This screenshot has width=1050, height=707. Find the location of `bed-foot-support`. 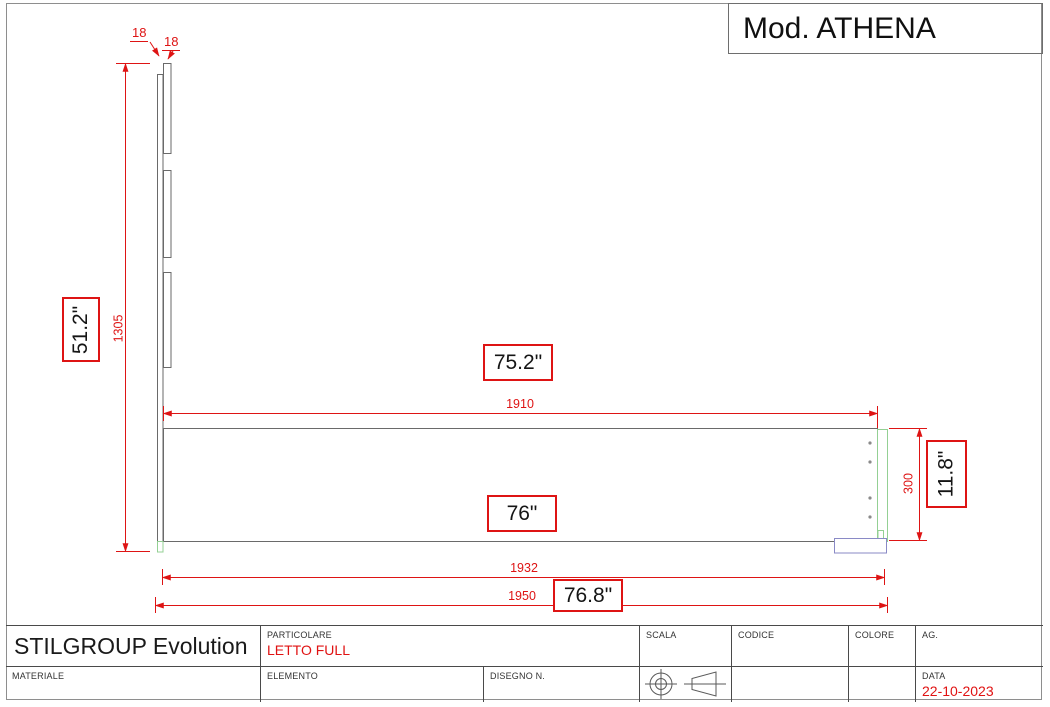

bed-foot-support is located at coordinates (860, 546).